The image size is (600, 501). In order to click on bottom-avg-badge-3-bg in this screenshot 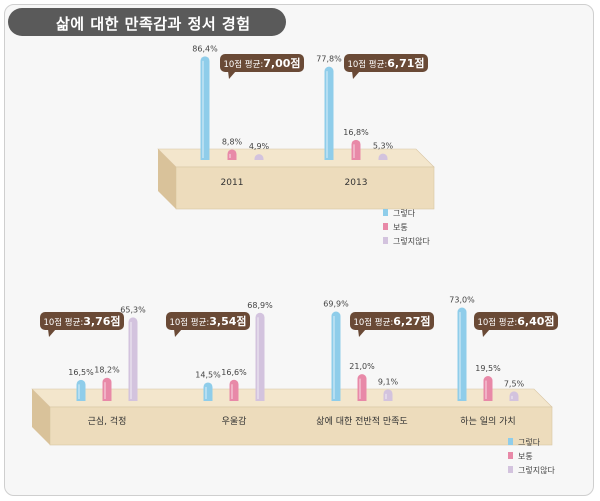, I will do `click(516, 321)`.